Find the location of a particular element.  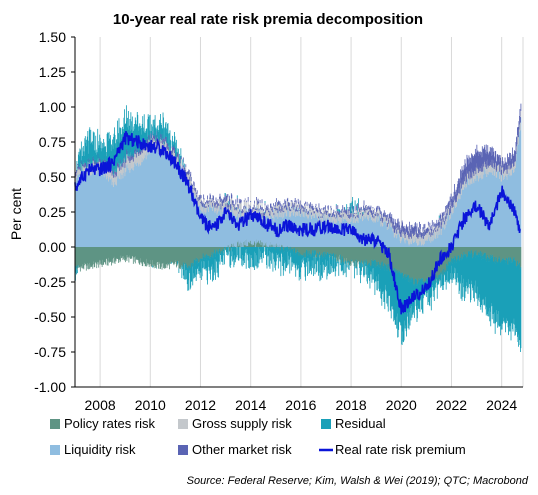

legend-label-real-rate-risk-premium: Real rate risk premium is located at coordinates (400, 449).